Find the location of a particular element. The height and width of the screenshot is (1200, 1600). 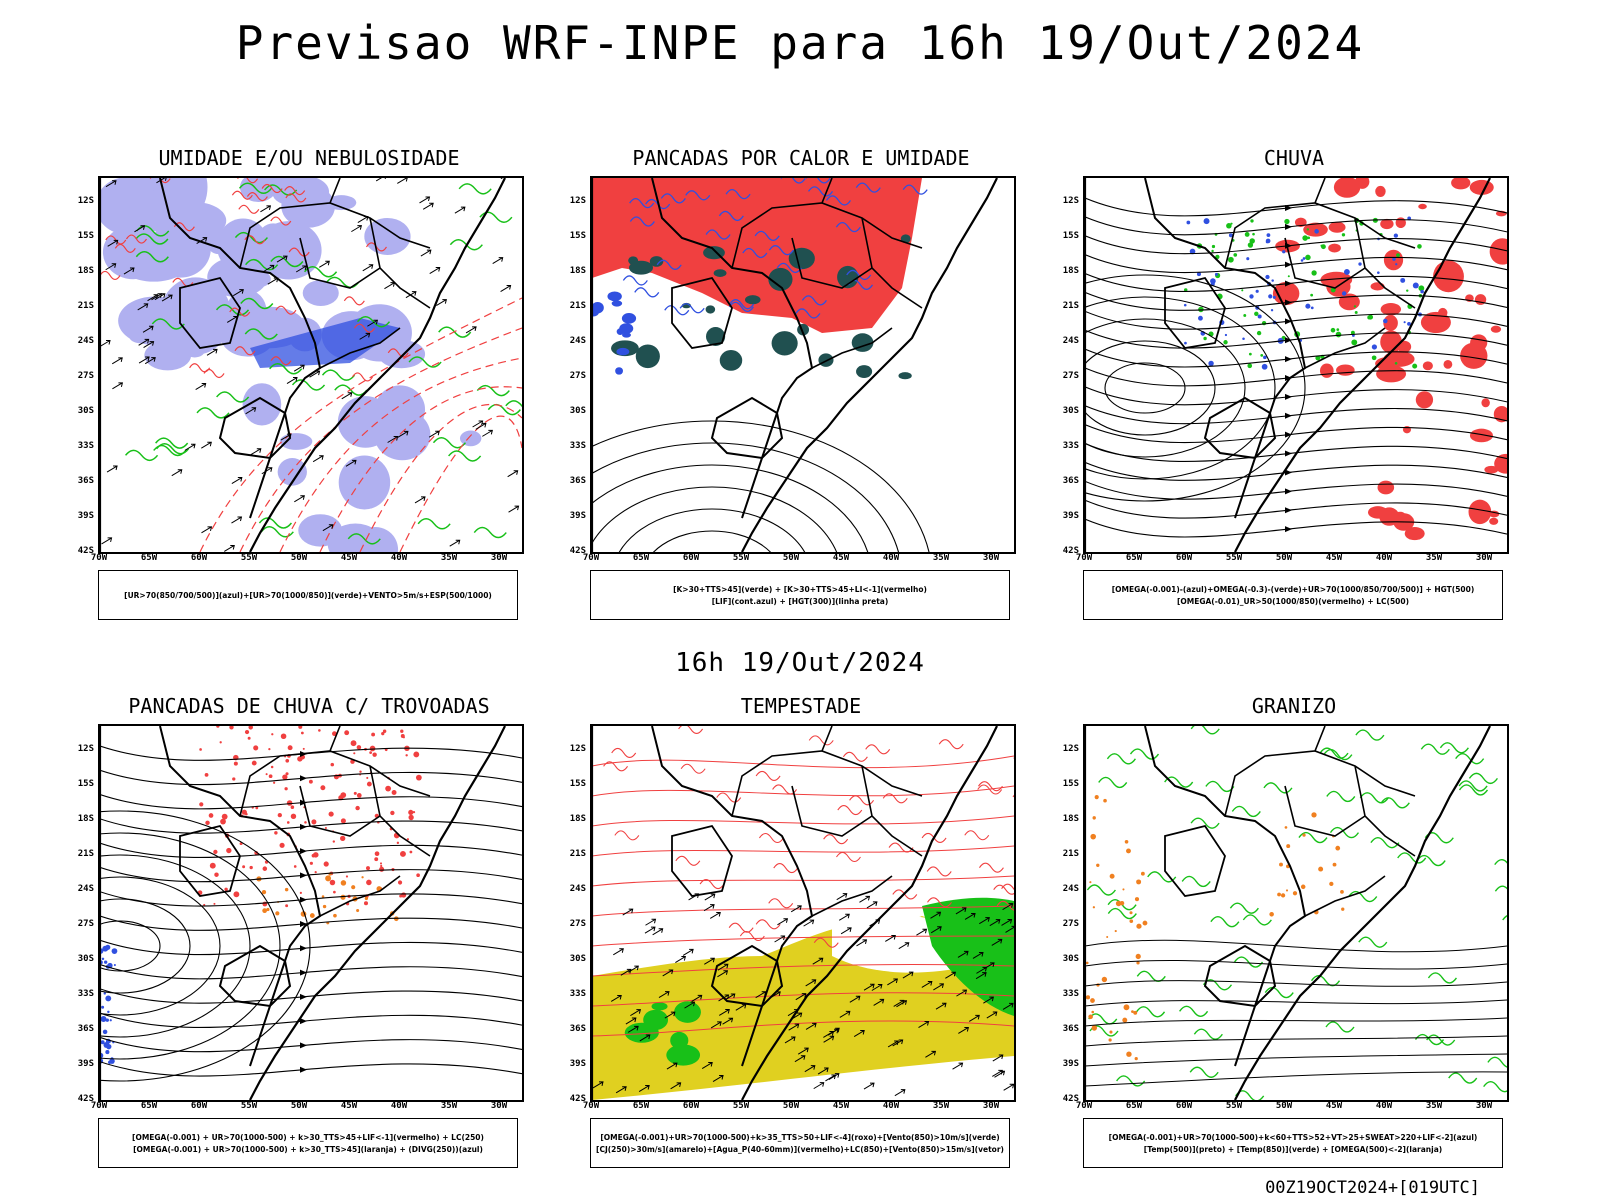

panel-title: CHUVA is located at coordinates (1294, 158).